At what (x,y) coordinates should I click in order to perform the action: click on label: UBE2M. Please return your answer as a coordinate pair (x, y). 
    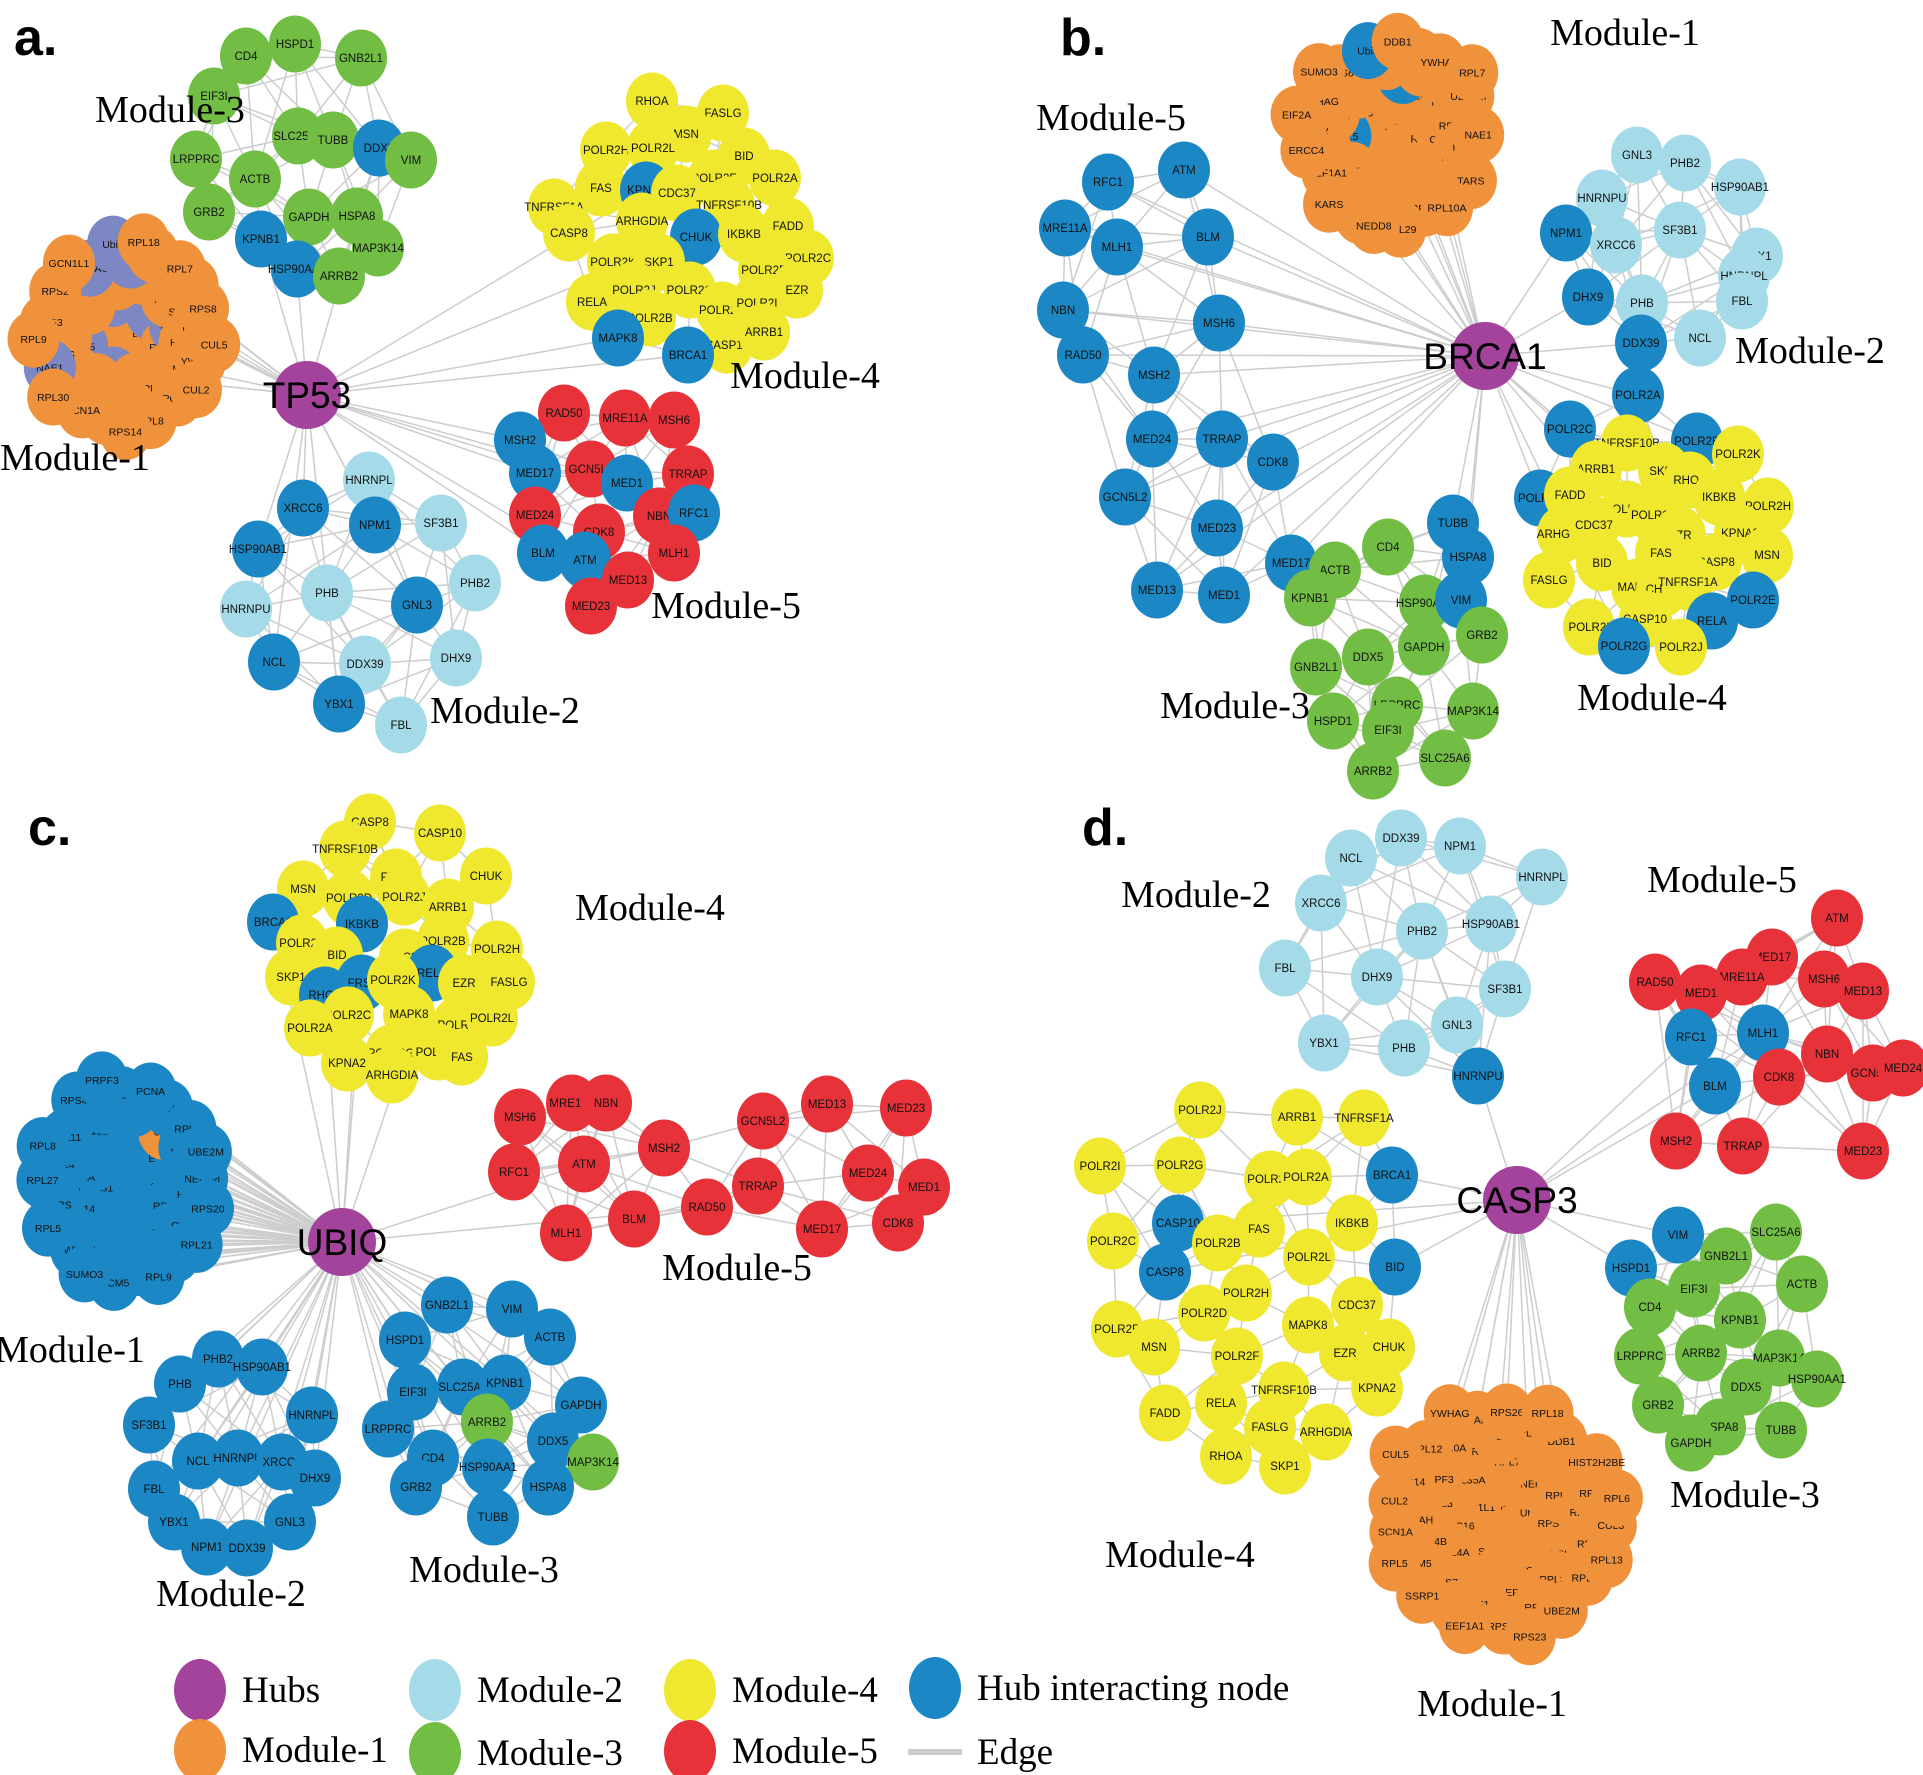
    Looking at the image, I should click on (1562, 1611).